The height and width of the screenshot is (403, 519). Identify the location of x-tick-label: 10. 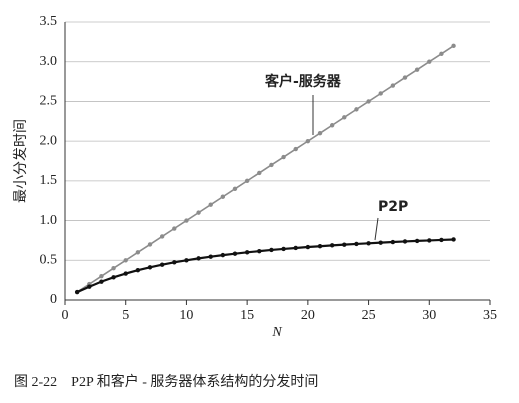
(186, 315).